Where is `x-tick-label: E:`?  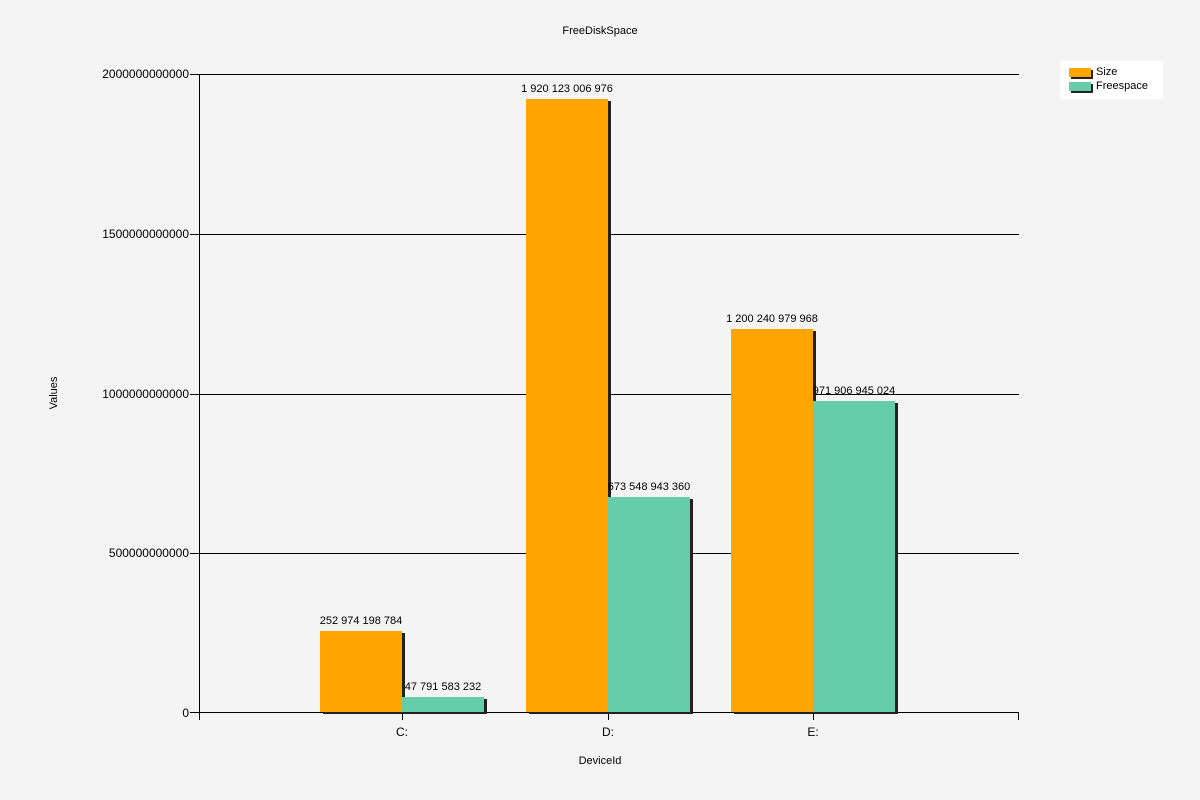 x-tick-label: E: is located at coordinates (813, 732).